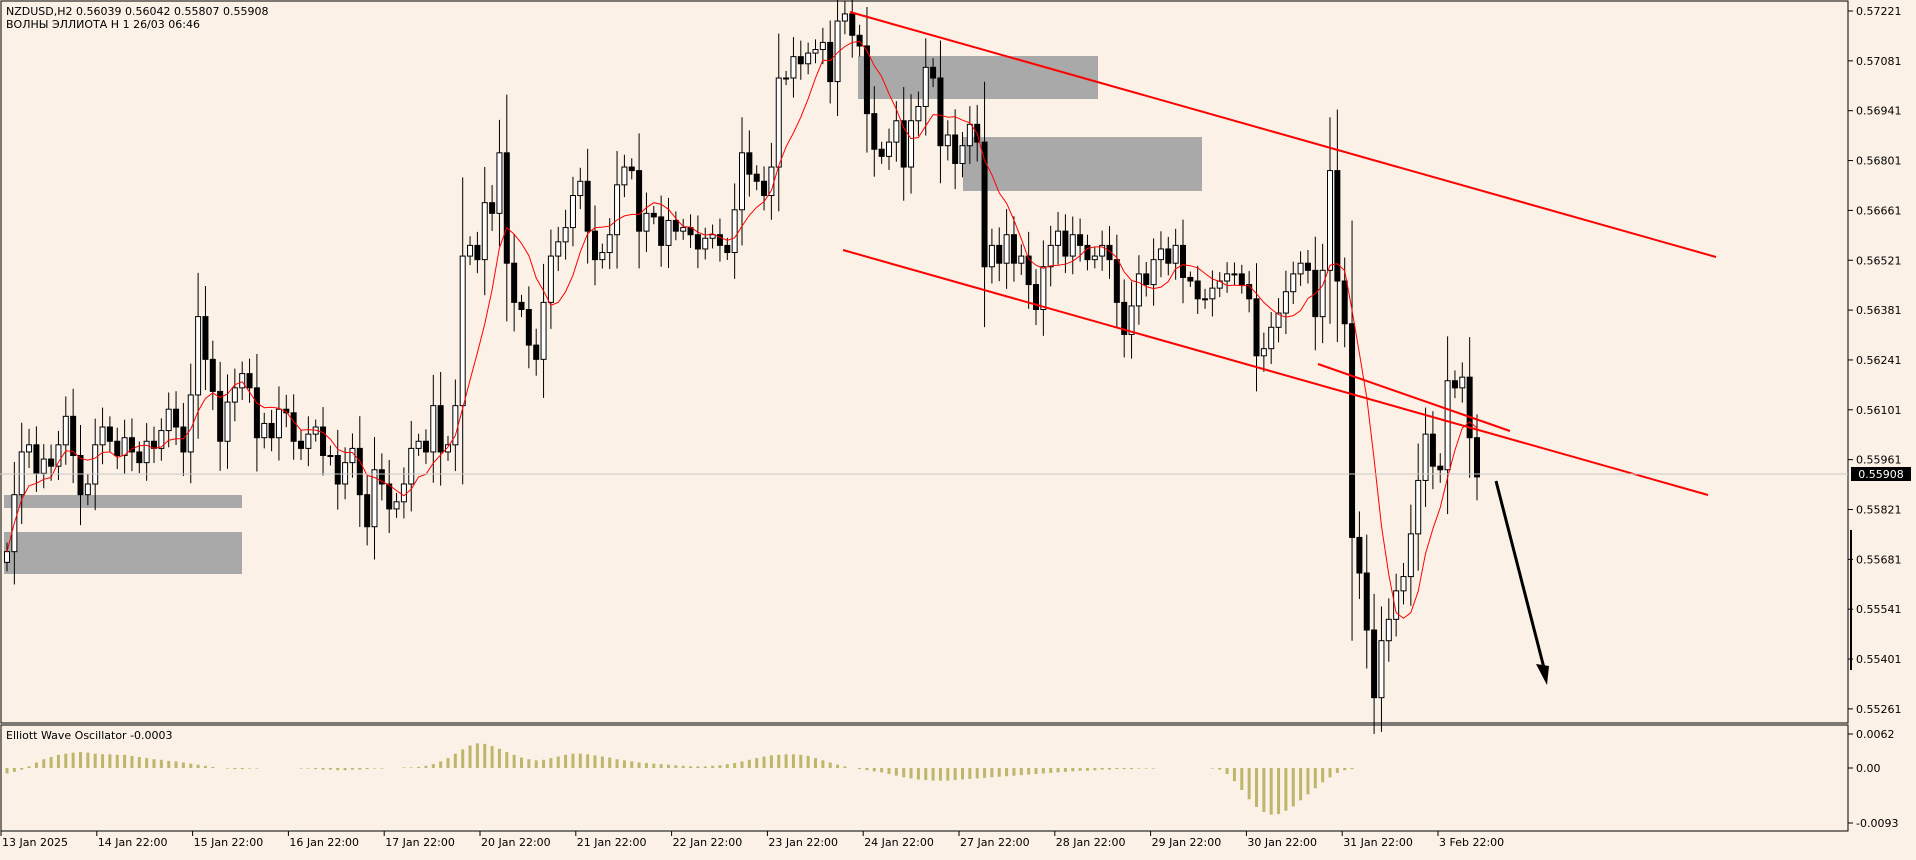 The image size is (1916, 860). I want to click on price-tick-label: 0.57081, so click(1879, 61).